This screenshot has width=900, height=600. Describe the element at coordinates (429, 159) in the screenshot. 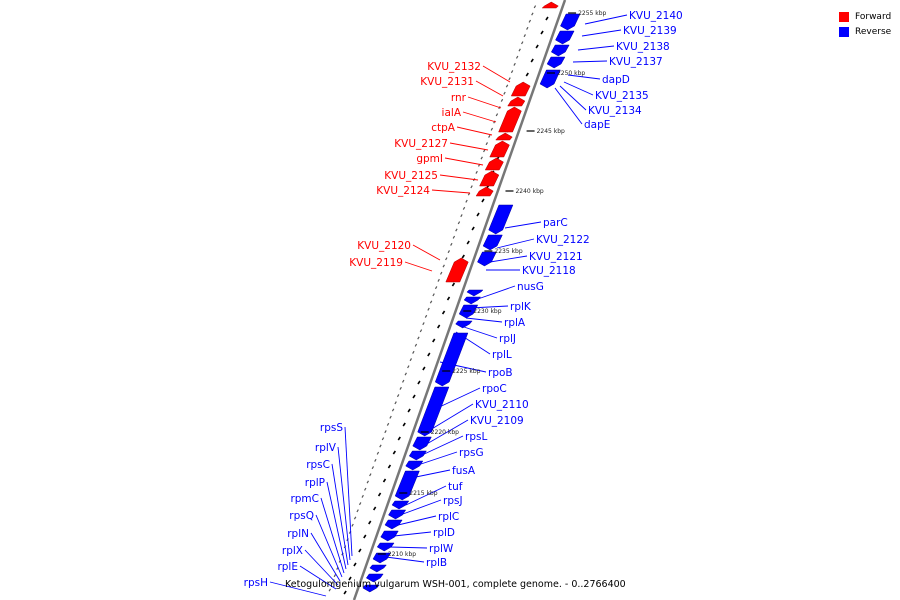

I see `forward-gene-label: gpmI` at that location.